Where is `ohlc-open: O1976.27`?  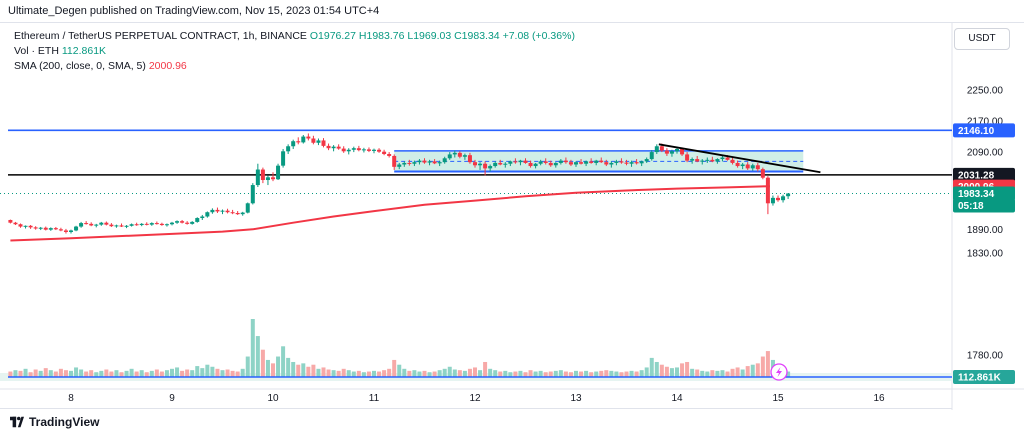 ohlc-open: O1976.27 is located at coordinates (332, 36).